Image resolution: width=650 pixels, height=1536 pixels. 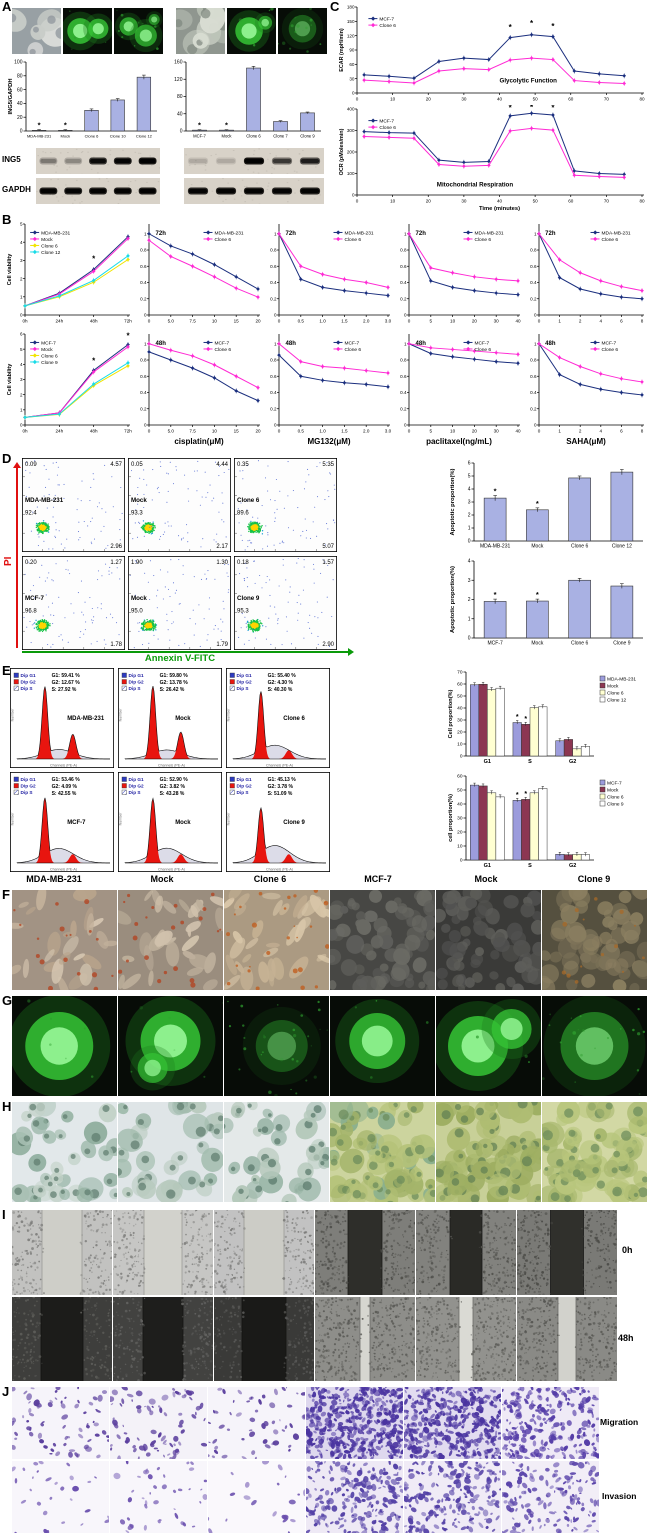 What do you see at coordinates (469, 581) in the screenshot?
I see `svg-text: 3` at bounding box center [469, 581].